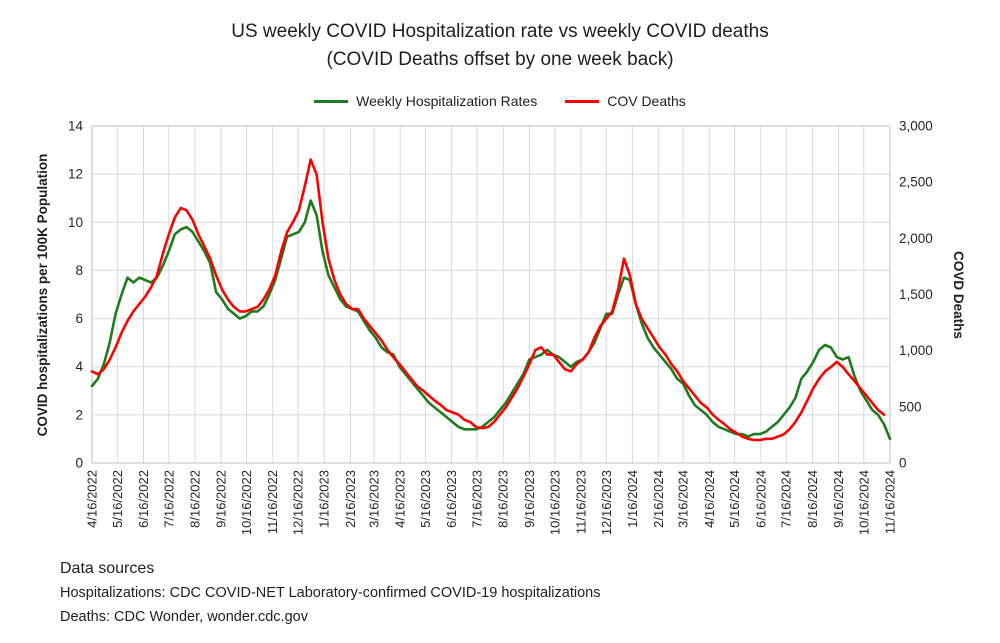 The image size is (1000, 643). What do you see at coordinates (79, 463) in the screenshot?
I see `y-left-tick-label: 0` at bounding box center [79, 463].